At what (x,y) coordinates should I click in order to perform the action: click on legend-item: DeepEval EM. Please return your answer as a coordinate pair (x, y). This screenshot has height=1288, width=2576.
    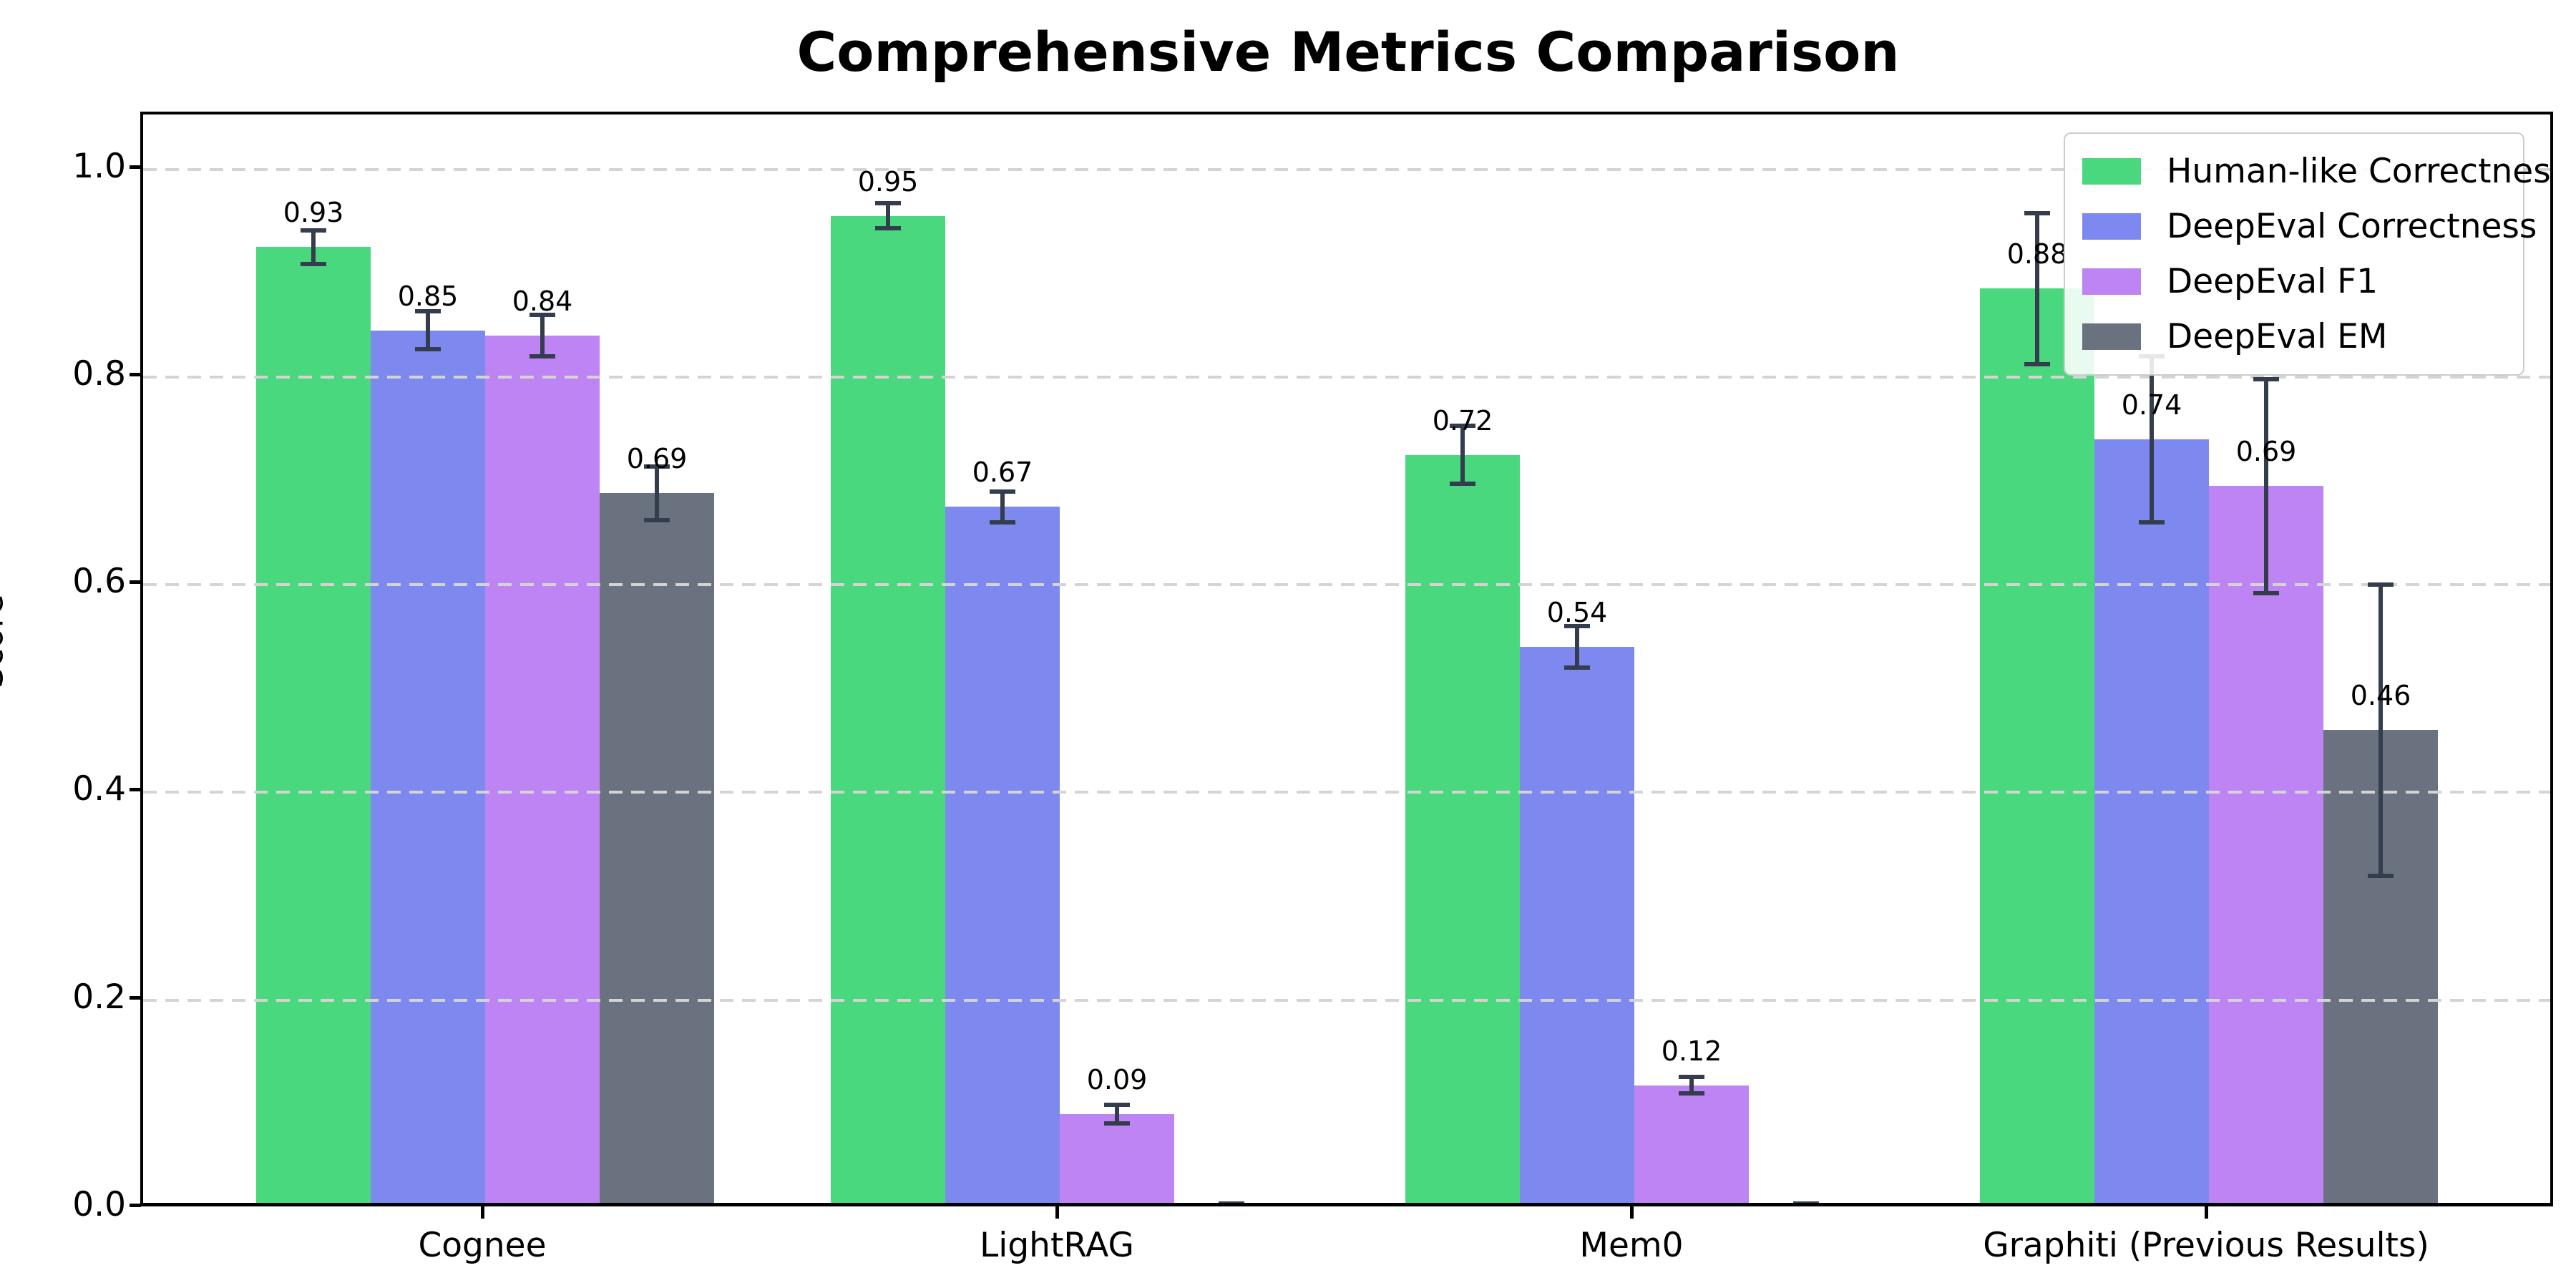
    Looking at the image, I should click on (2294, 336).